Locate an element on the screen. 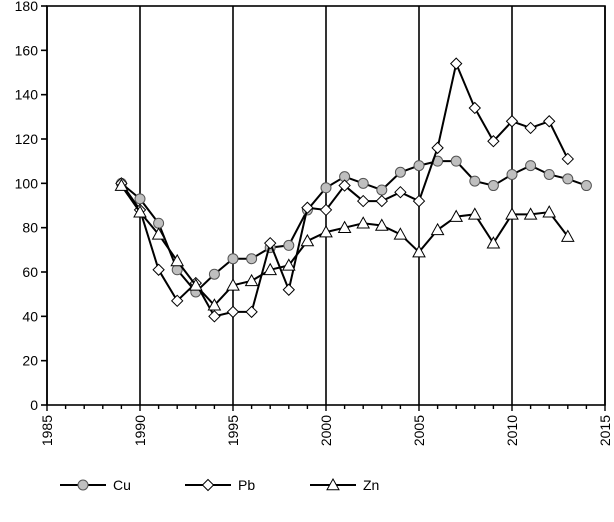 Image resolution: width=614 pixels, height=522 pixels. x-tick-label: 2010 is located at coordinates (512, 430).